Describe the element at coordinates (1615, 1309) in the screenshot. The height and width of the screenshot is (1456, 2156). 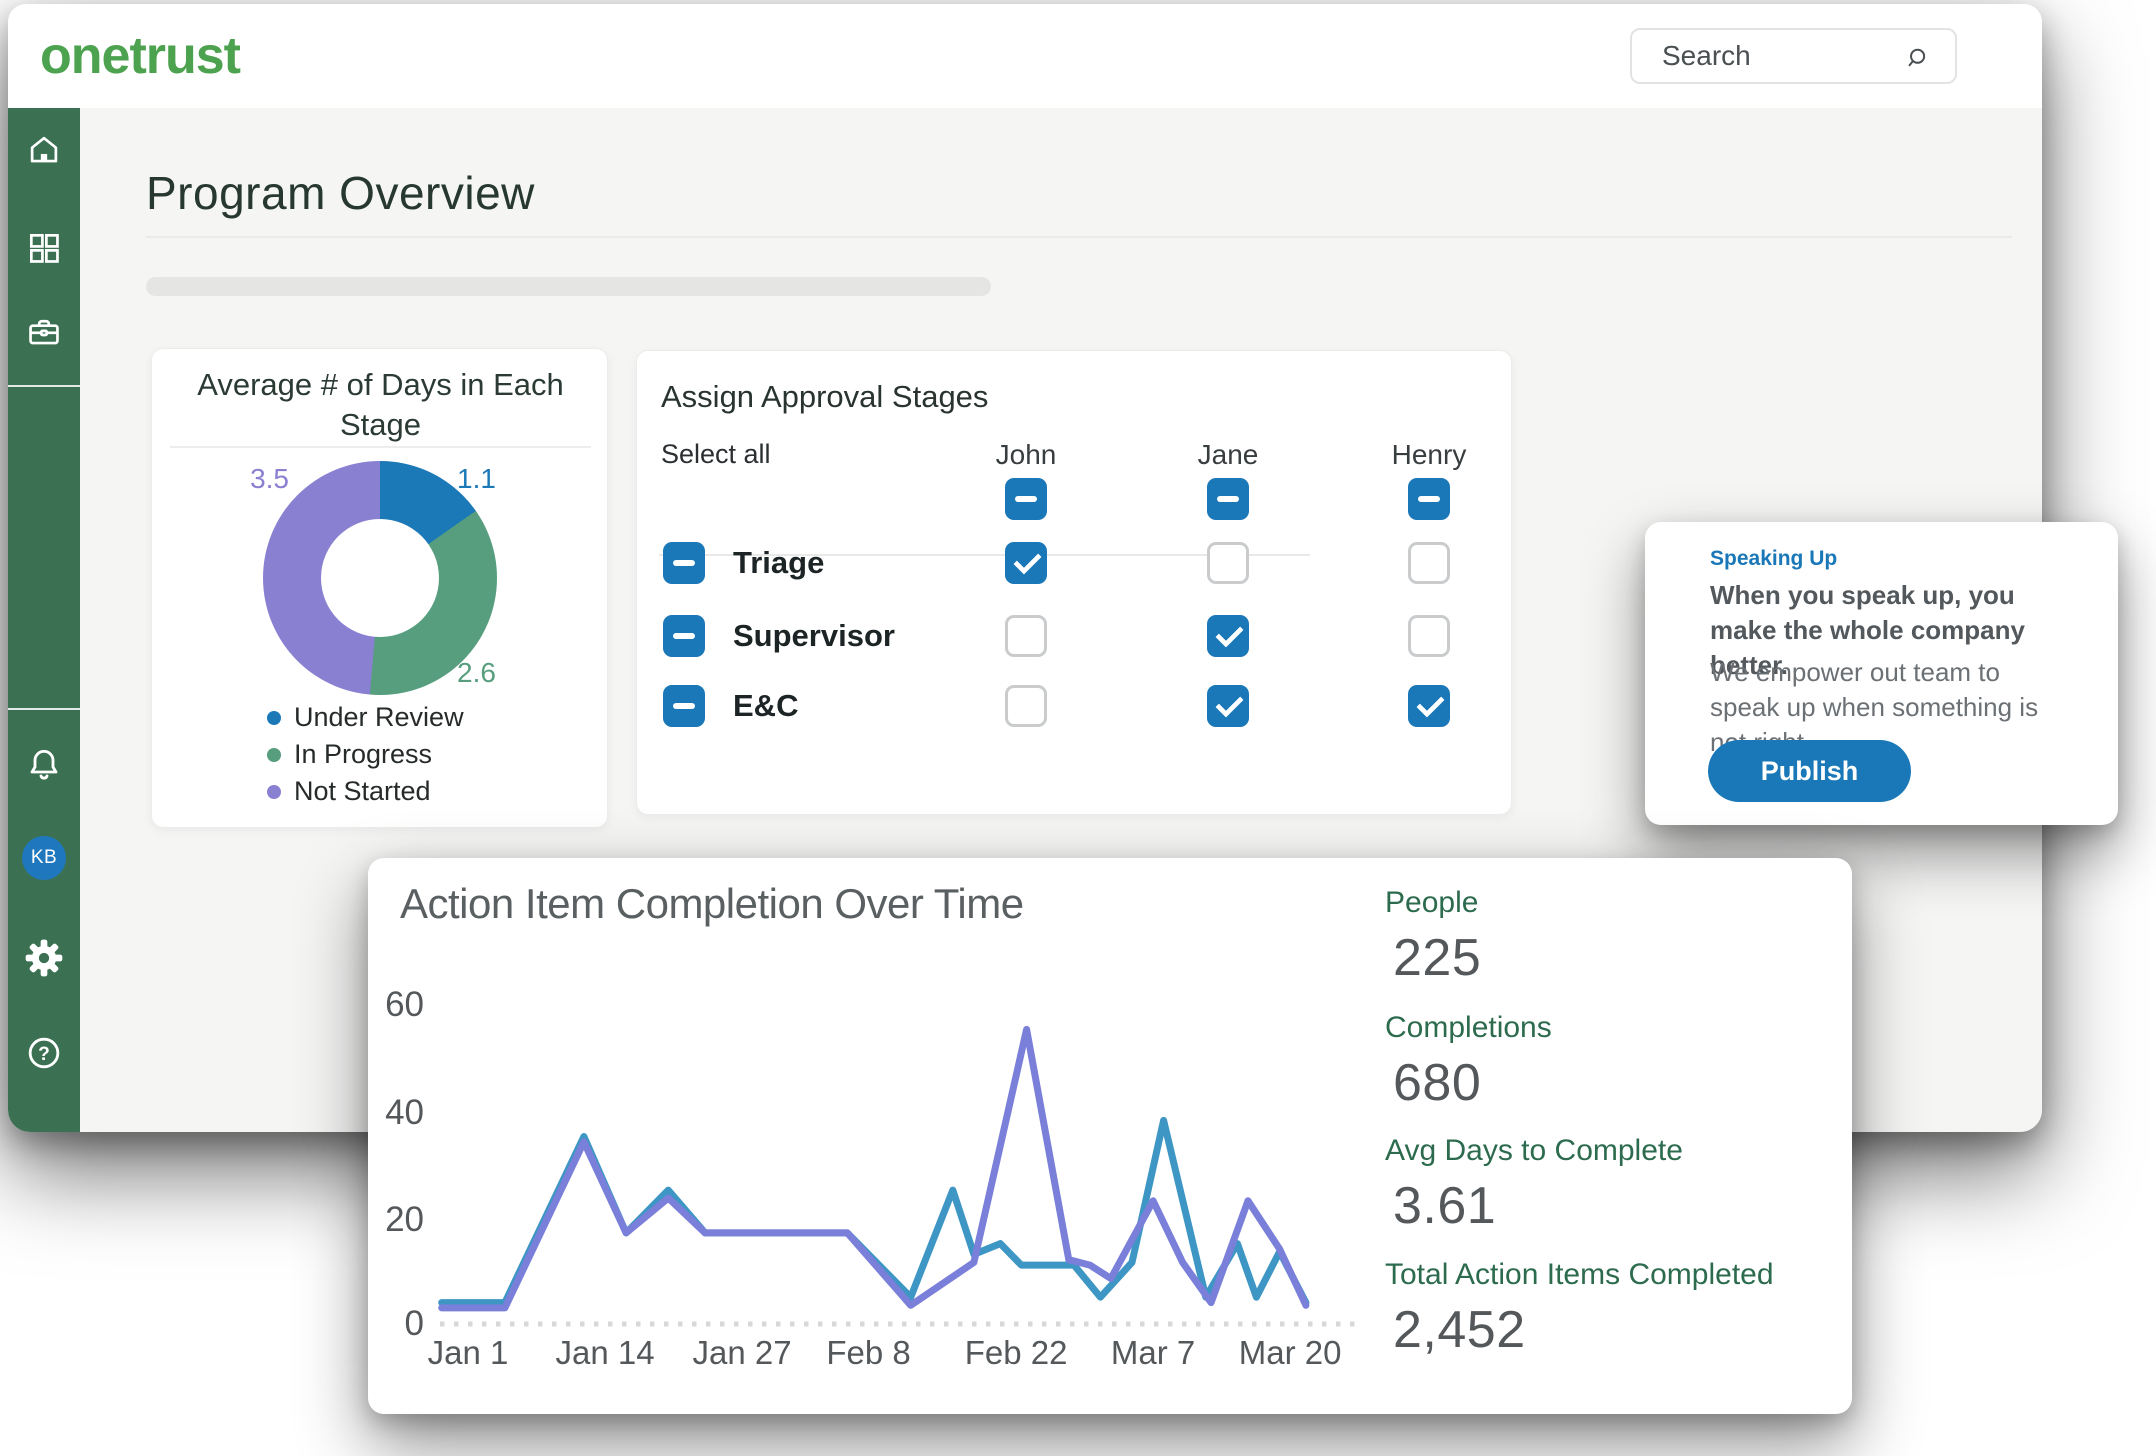
I see `stat-total-items: Total Action Items Completed 2,452` at that location.